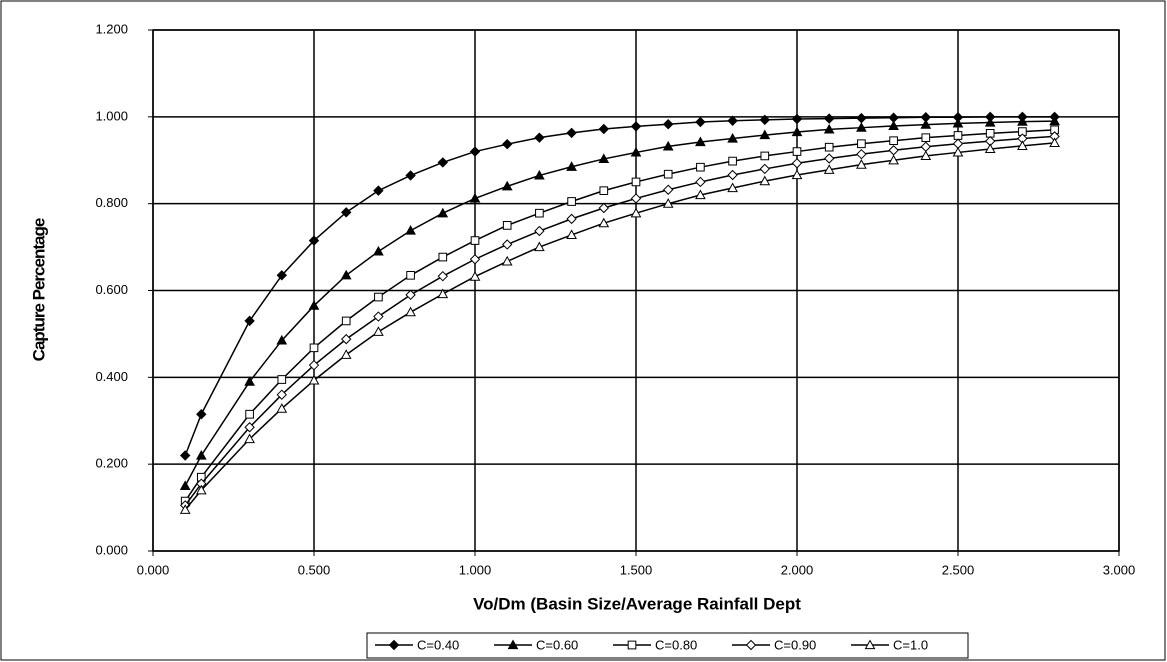  Describe the element at coordinates (111, 463) in the screenshot. I see `y-tick-label: 0.200` at that location.